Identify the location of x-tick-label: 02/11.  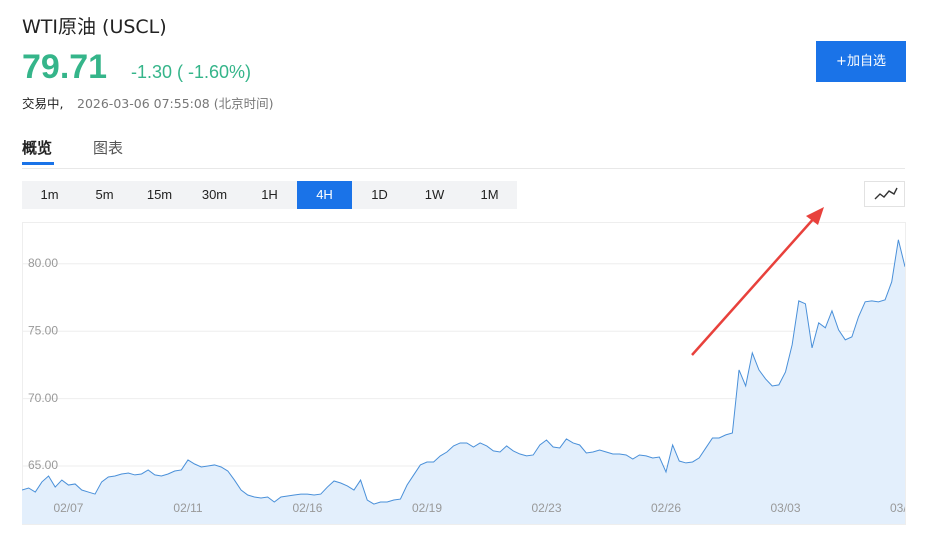
(187, 508).